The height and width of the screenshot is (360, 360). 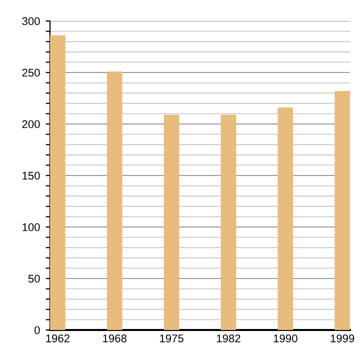 I want to click on x-tick-label: 1975, so click(x=172, y=338).